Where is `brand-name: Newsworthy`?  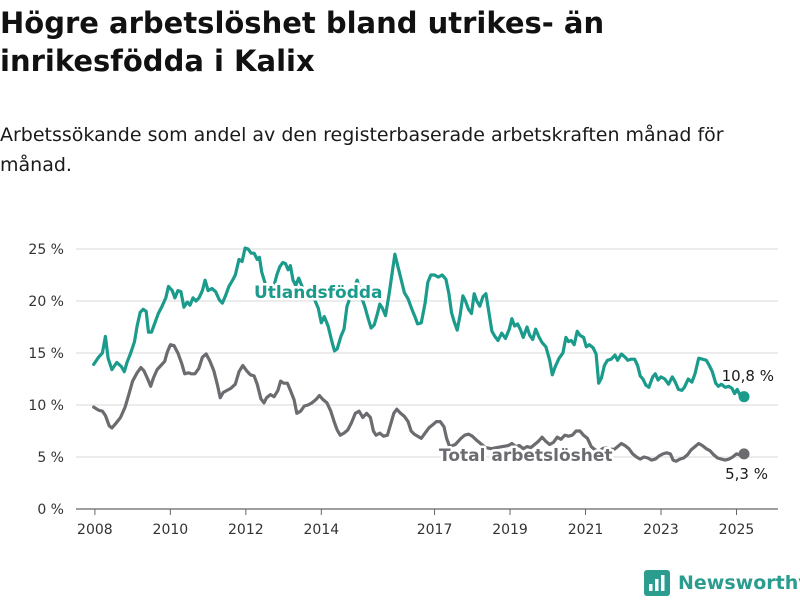 brand-name: Newsworthy is located at coordinates (739, 583).